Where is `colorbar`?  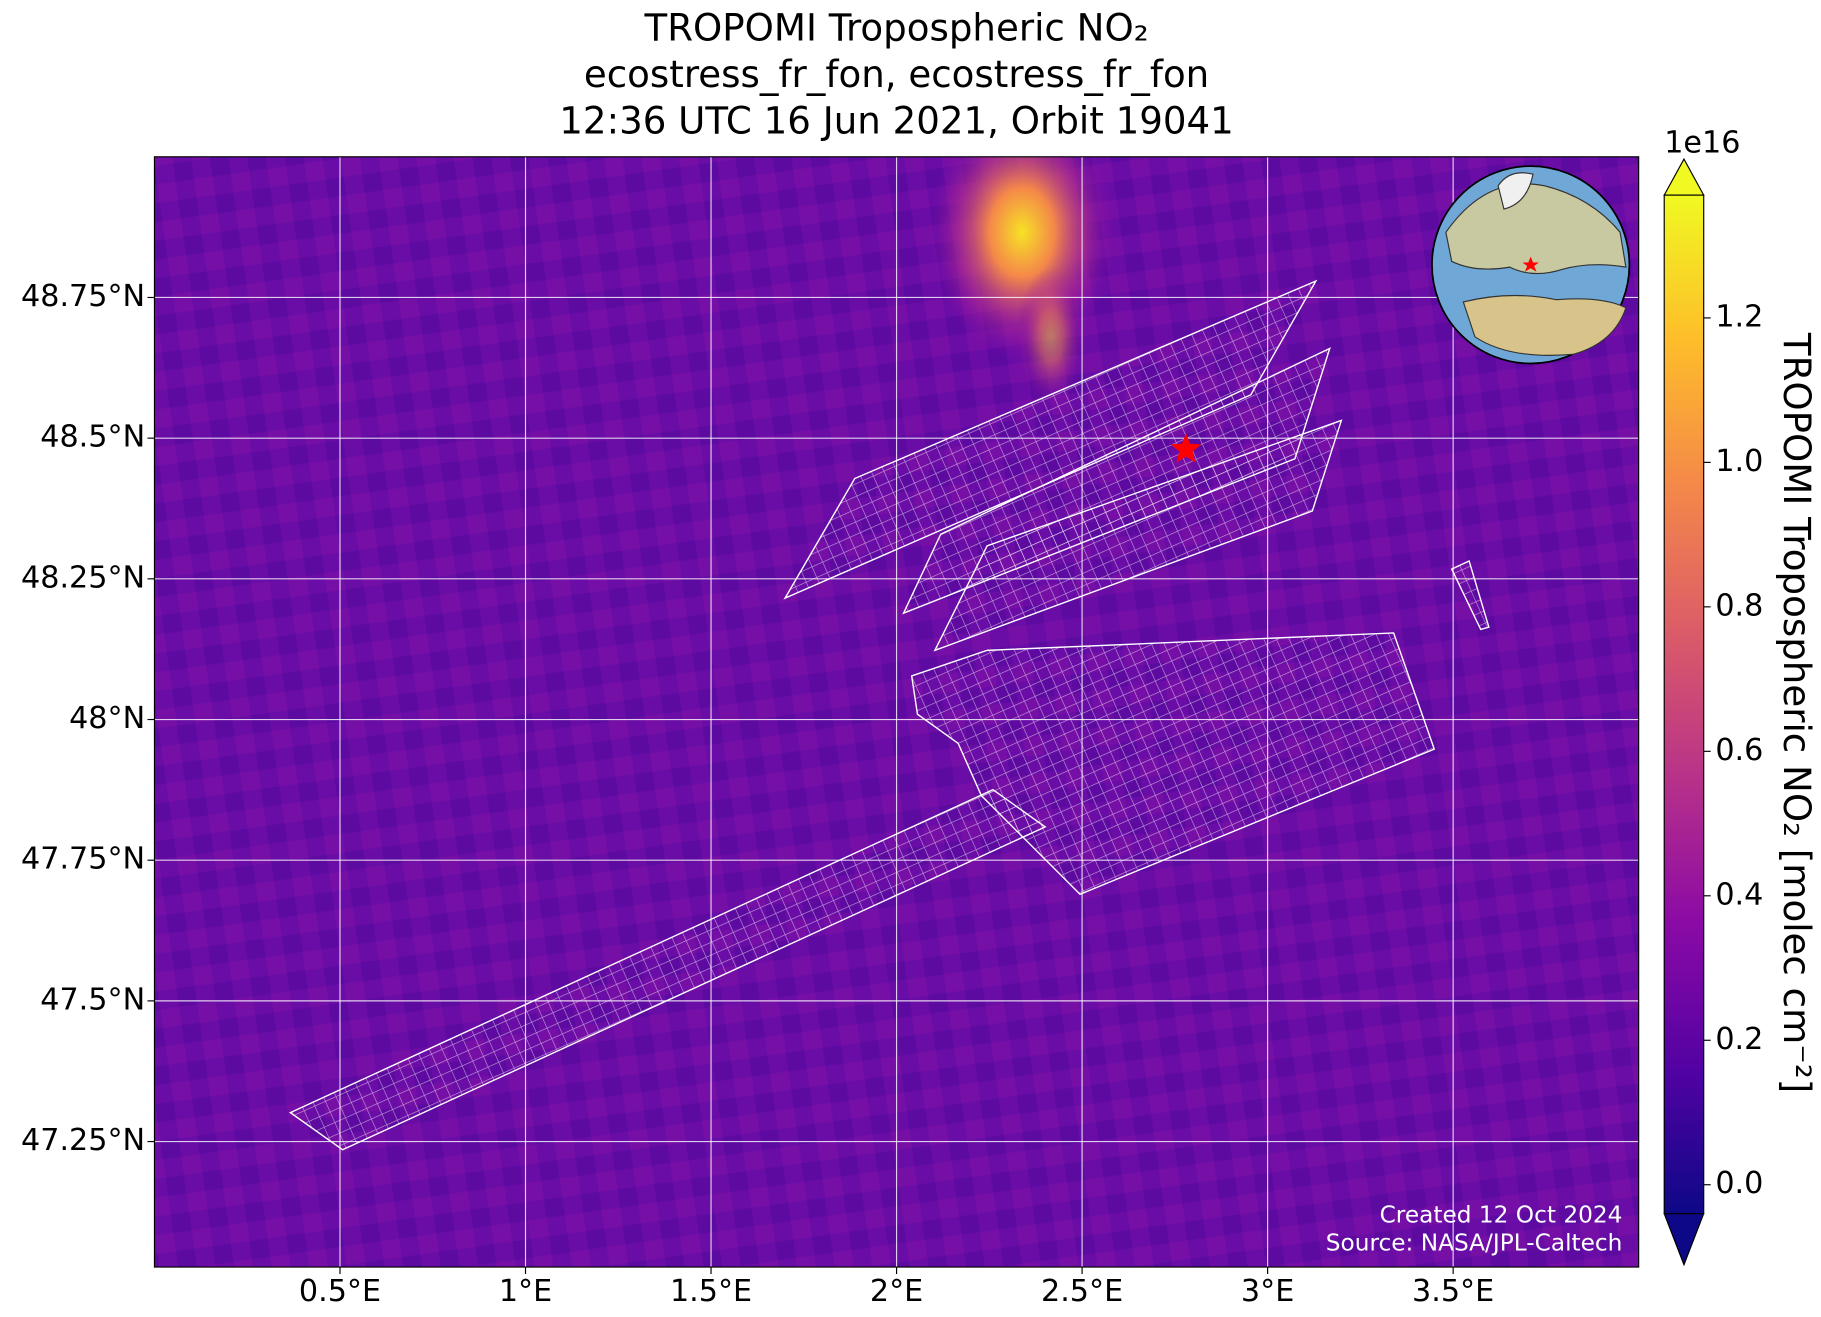
colorbar is located at coordinates (1687, 712).